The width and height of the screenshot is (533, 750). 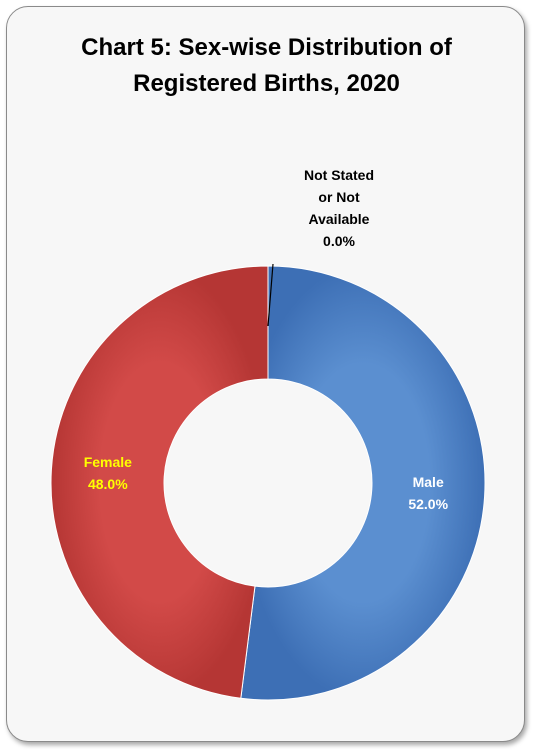 What do you see at coordinates (428, 493) in the screenshot?
I see `data-label-male: Male 52.0%` at bounding box center [428, 493].